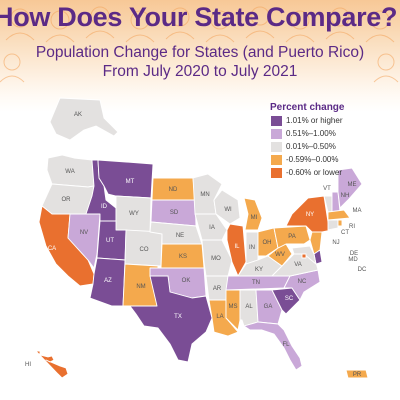 This screenshot has height=400, width=400. What do you see at coordinates (78, 115) in the screenshot?
I see `label-ak: AK` at bounding box center [78, 115].